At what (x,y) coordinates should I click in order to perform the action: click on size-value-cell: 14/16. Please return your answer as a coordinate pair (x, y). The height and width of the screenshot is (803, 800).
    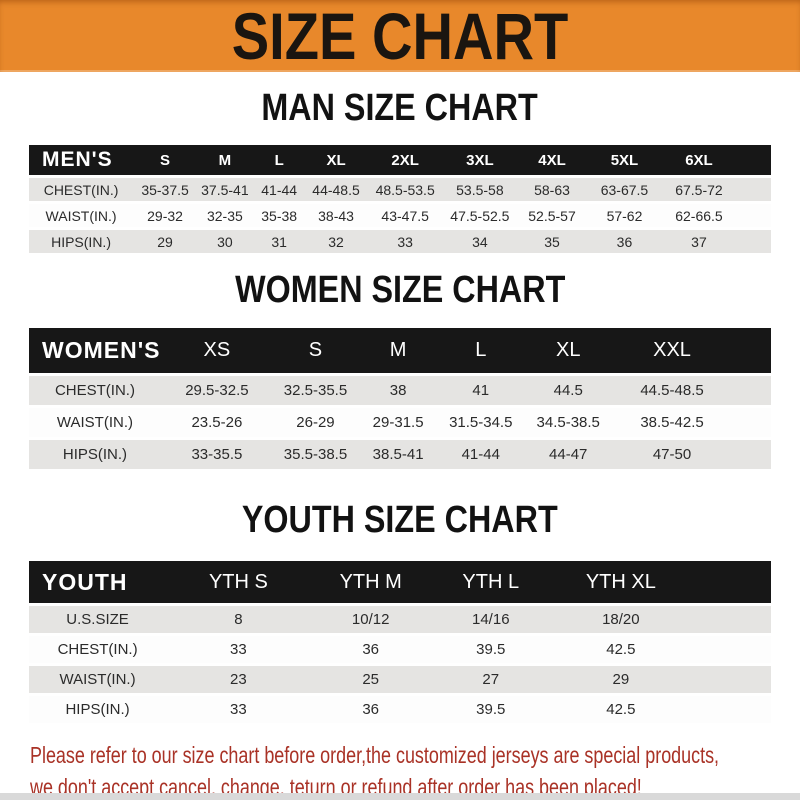
    Looking at the image, I should click on (491, 619).